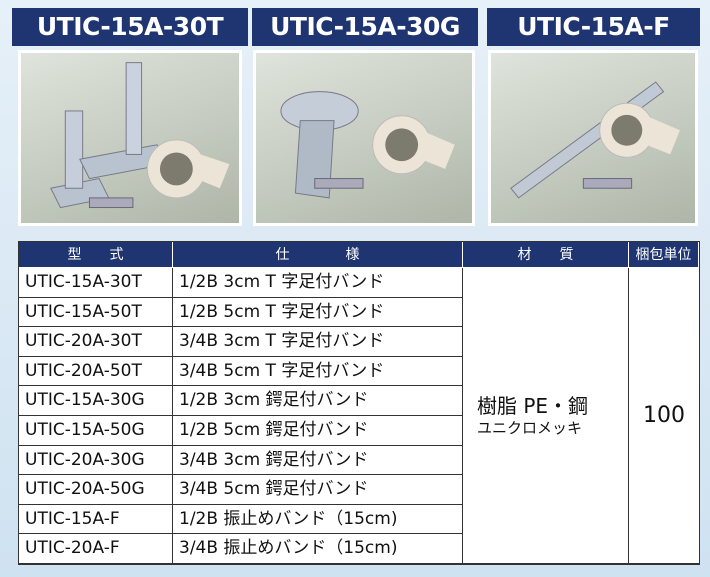 This screenshot has height=577, width=710. Describe the element at coordinates (96, 519) in the screenshot. I see `model-cell: UTIC-15A-F` at that location.